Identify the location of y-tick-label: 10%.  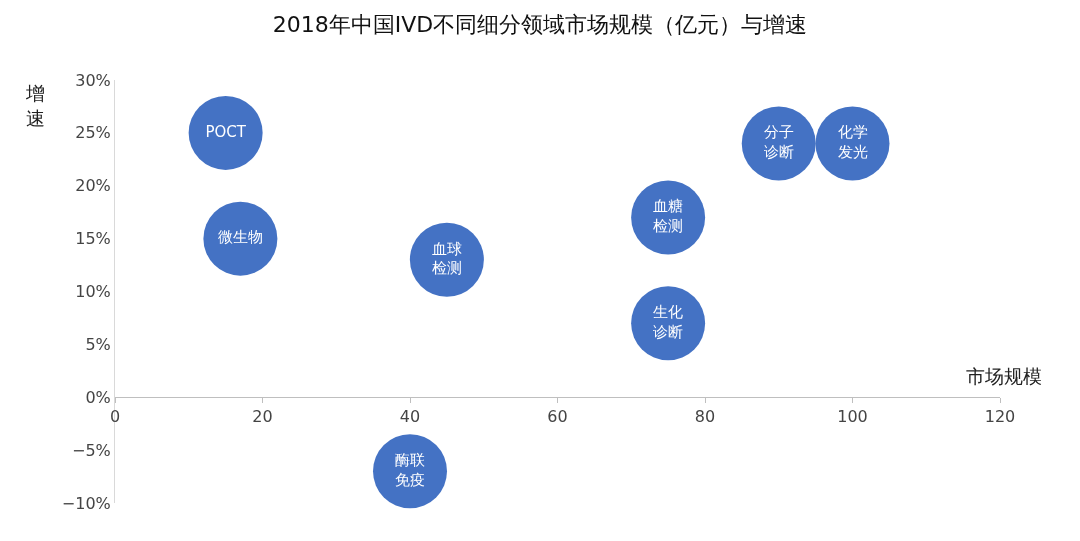
(93, 292).